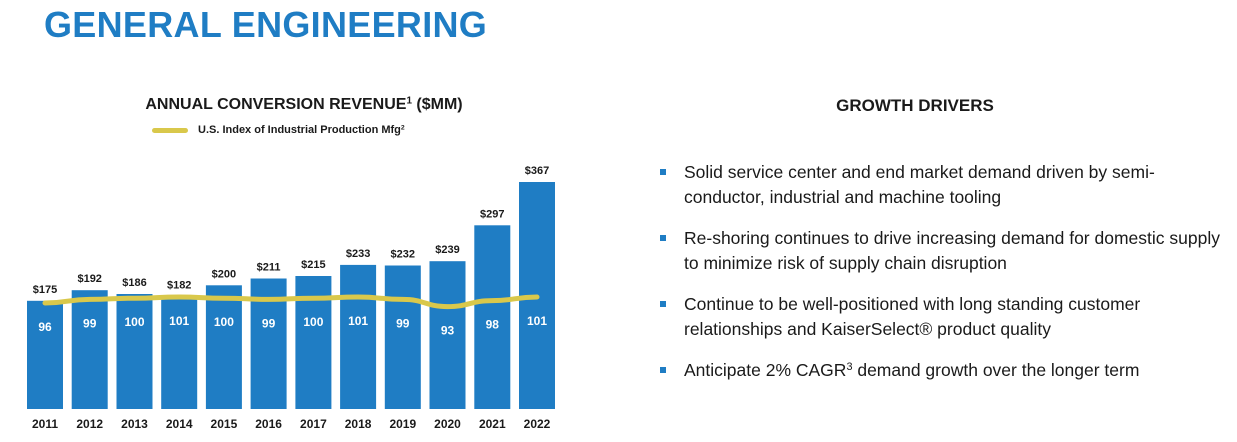  Describe the element at coordinates (45, 424) in the screenshot. I see `x-tick-label: 2011` at that location.